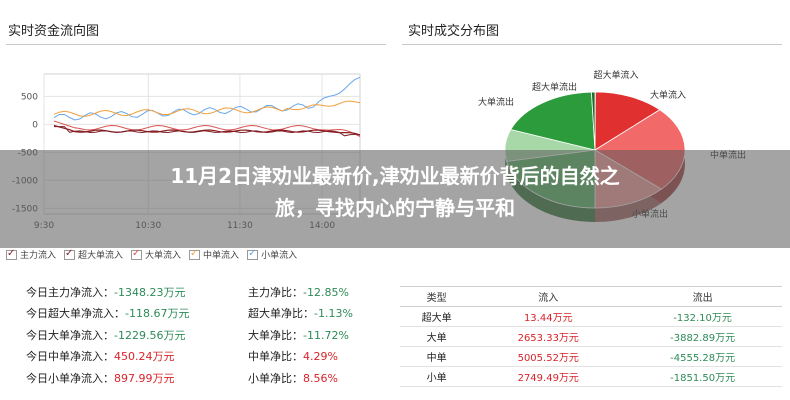  I want to click on stat-label: 今日小单净流入：, so click(70, 378).